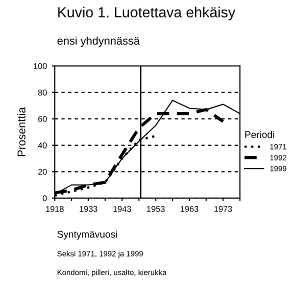 Image resolution: width=288 pixels, height=288 pixels. I want to click on x-tick-label: 1953, so click(156, 209).